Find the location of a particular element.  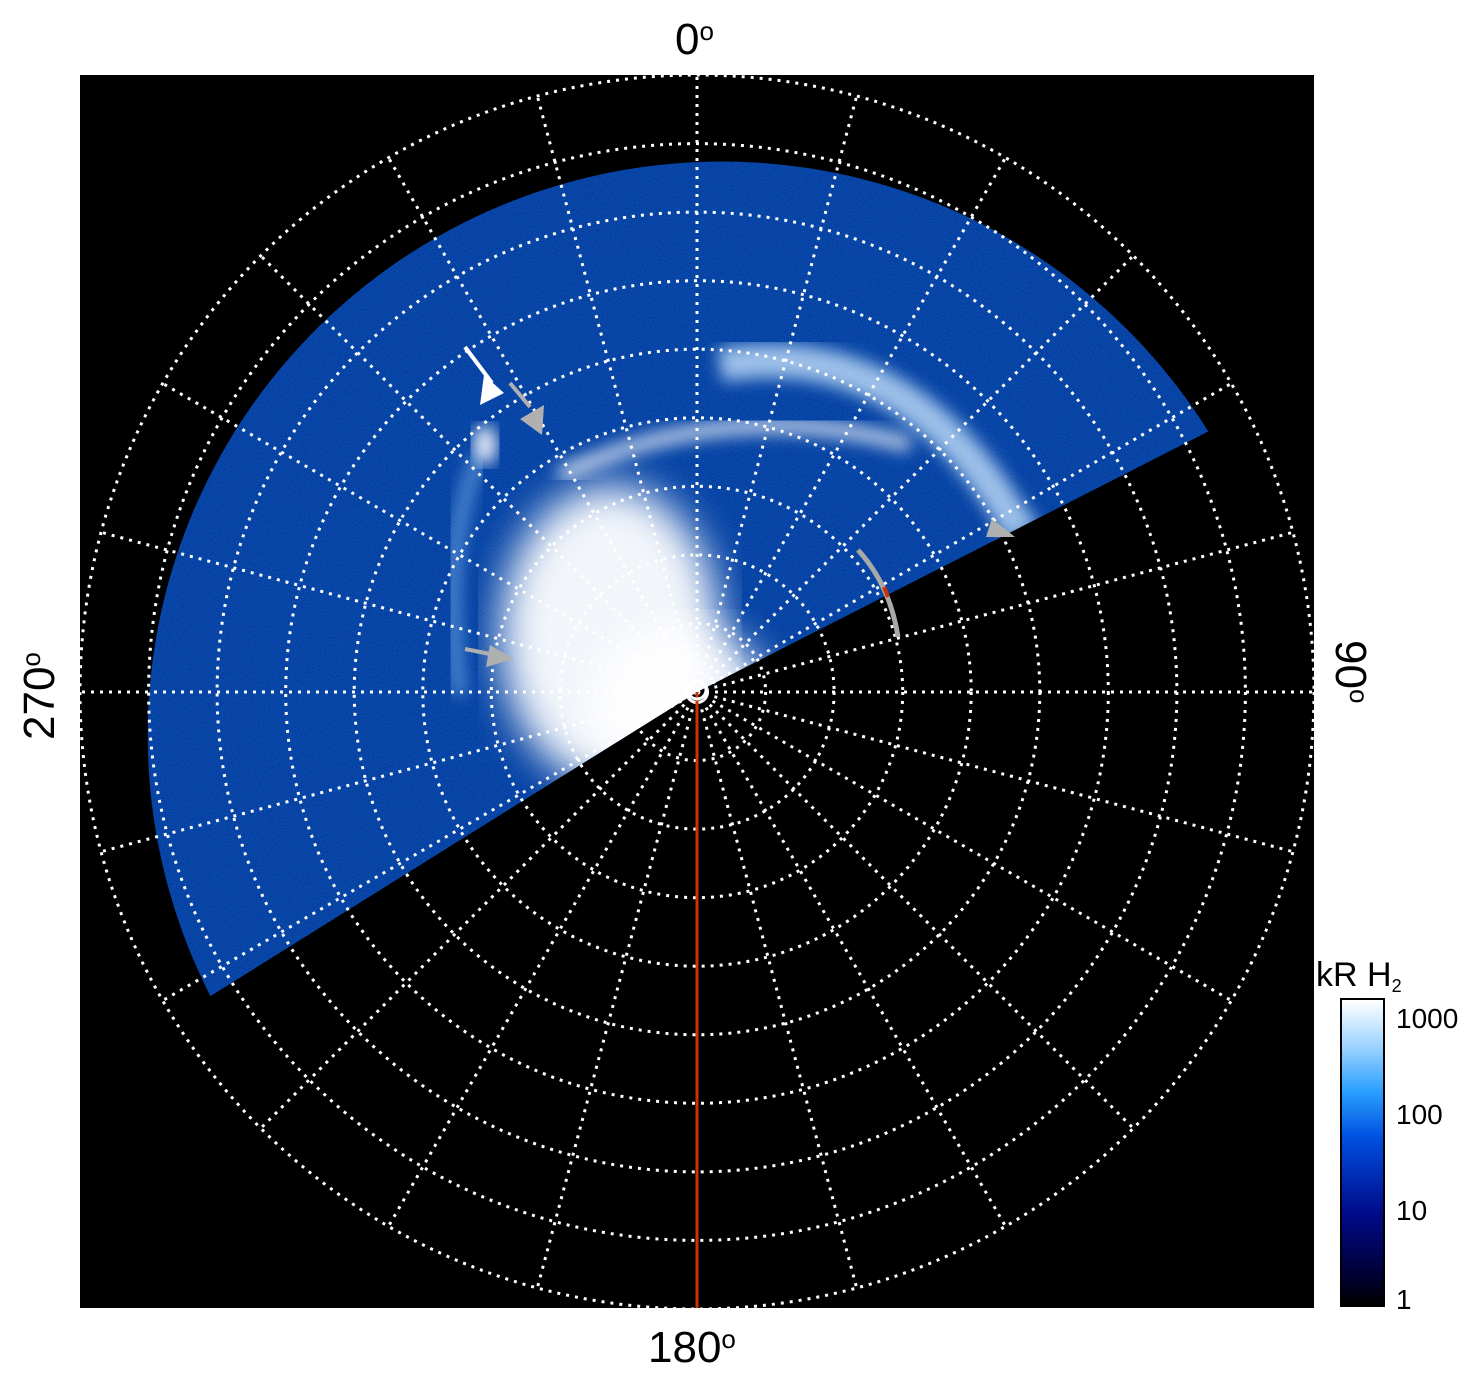

angle-label-270: 270o is located at coordinates (39, 696).